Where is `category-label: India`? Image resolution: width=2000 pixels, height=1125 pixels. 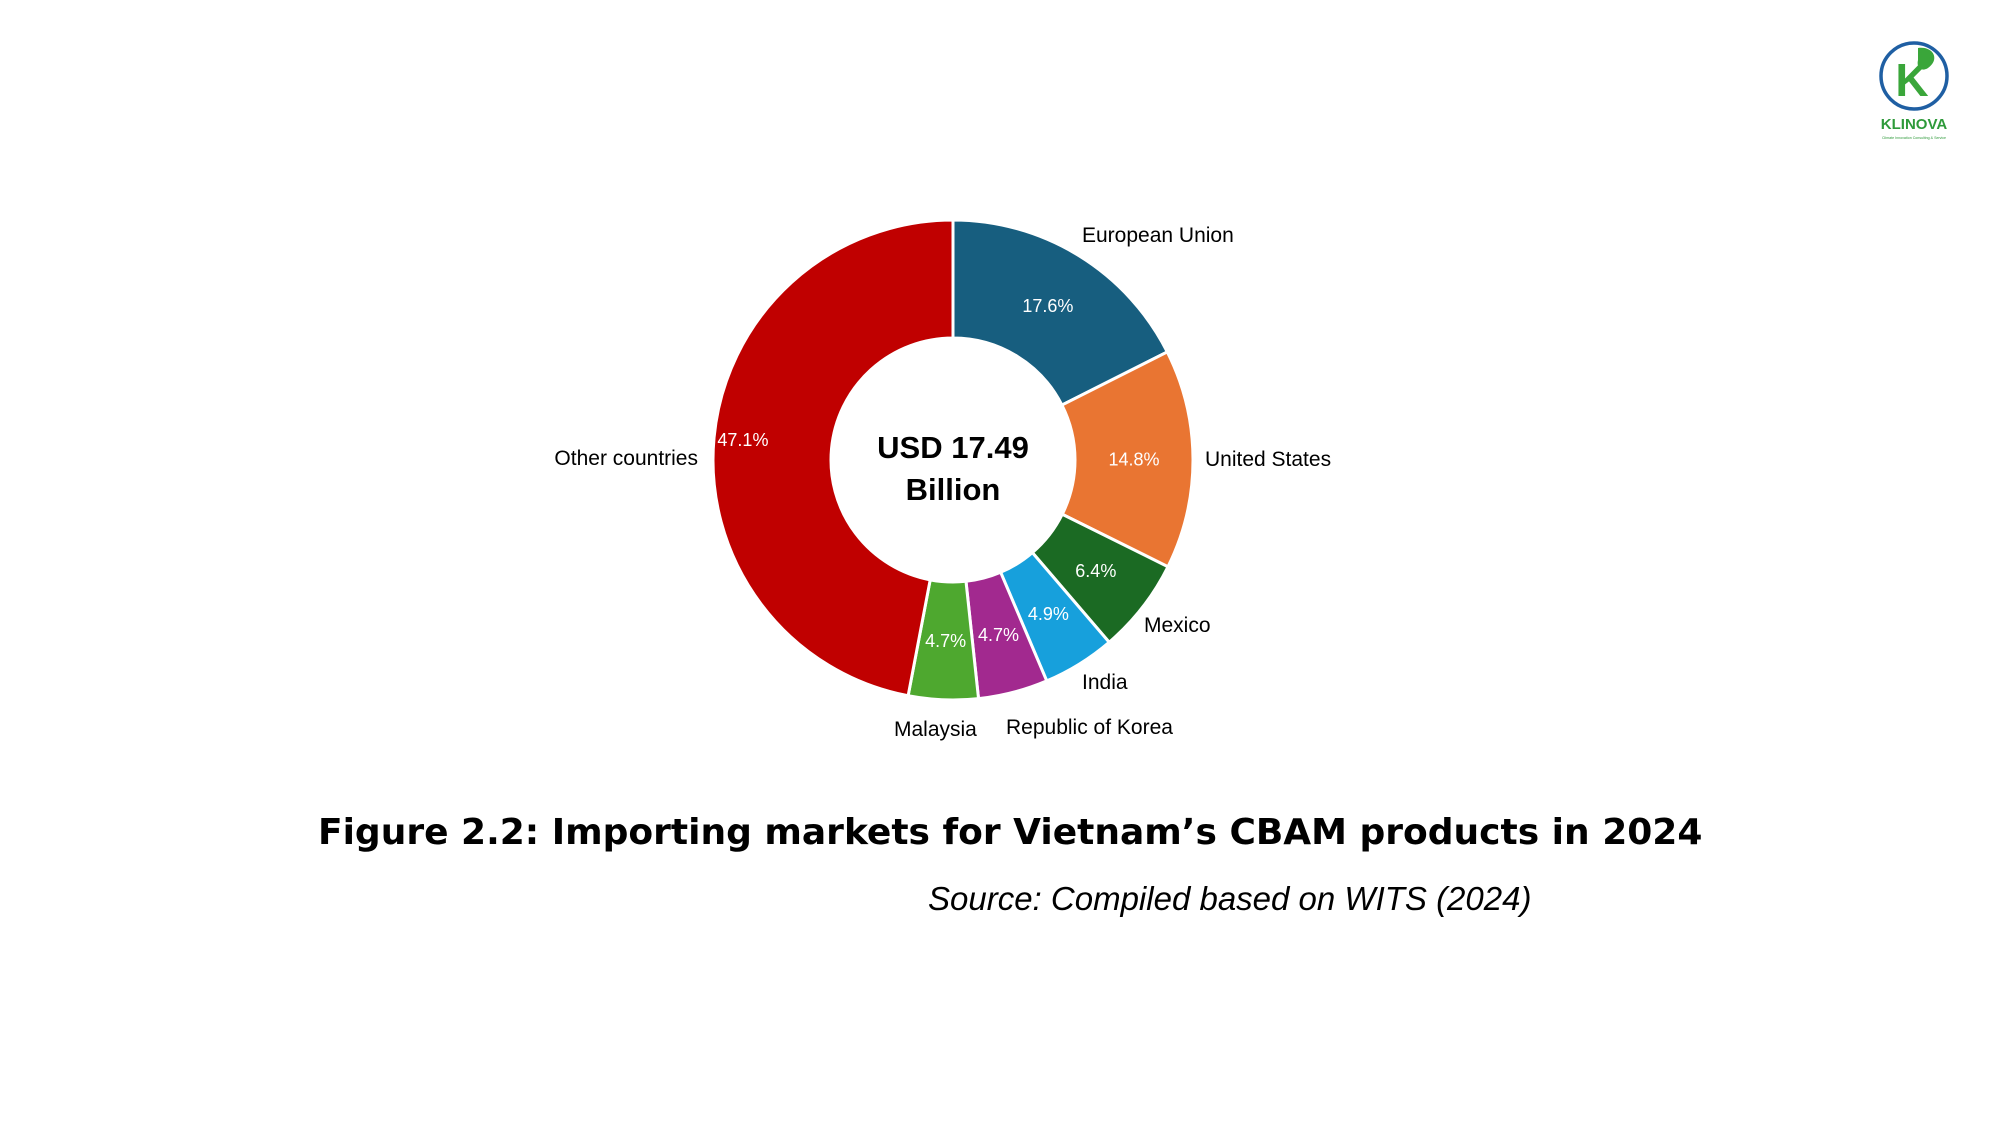
category-label: India is located at coordinates (1105, 682).